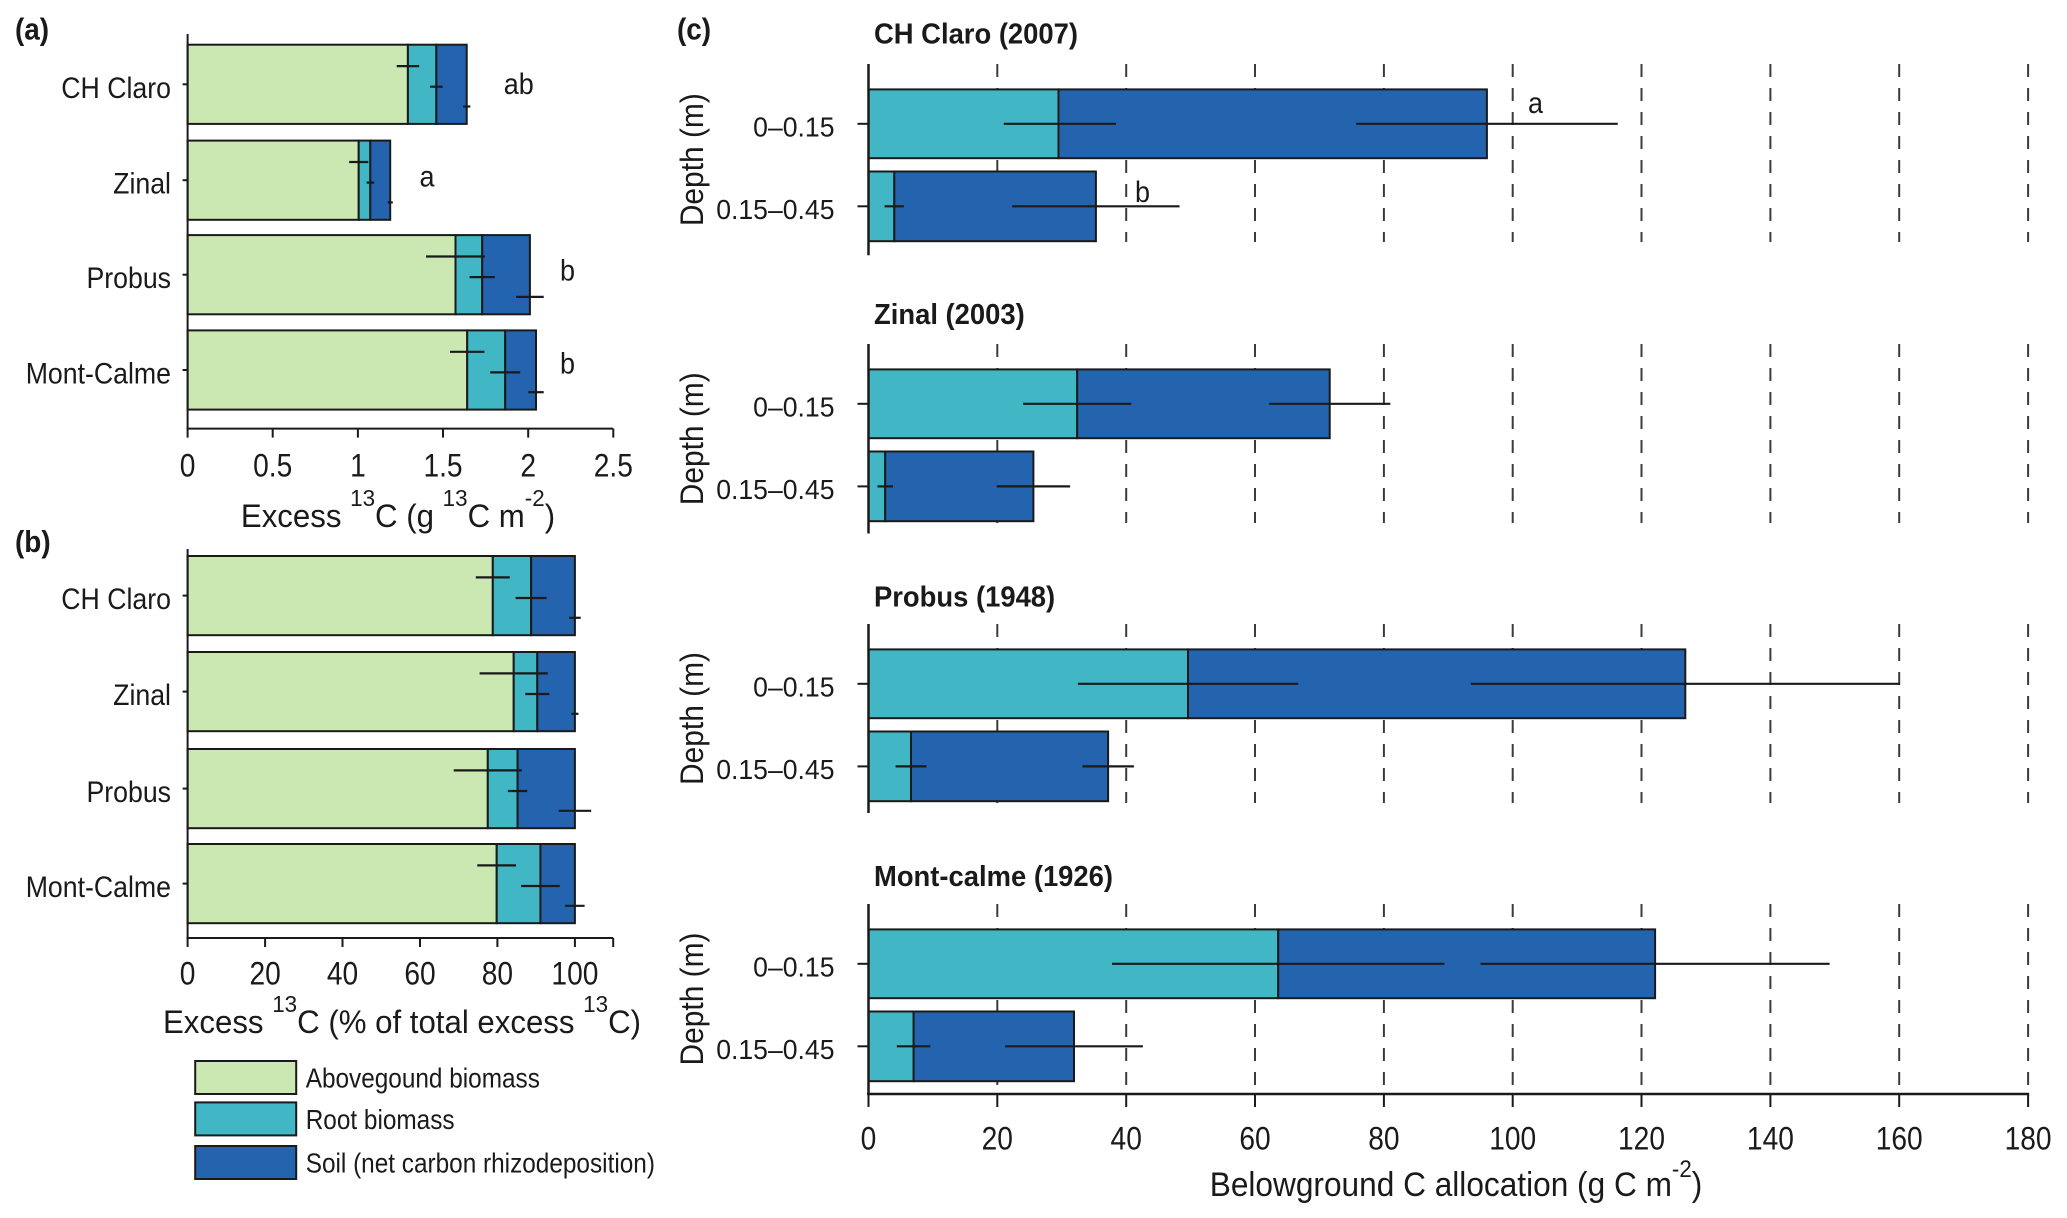  I want to click on svg-text: 1.5, so click(442, 466).